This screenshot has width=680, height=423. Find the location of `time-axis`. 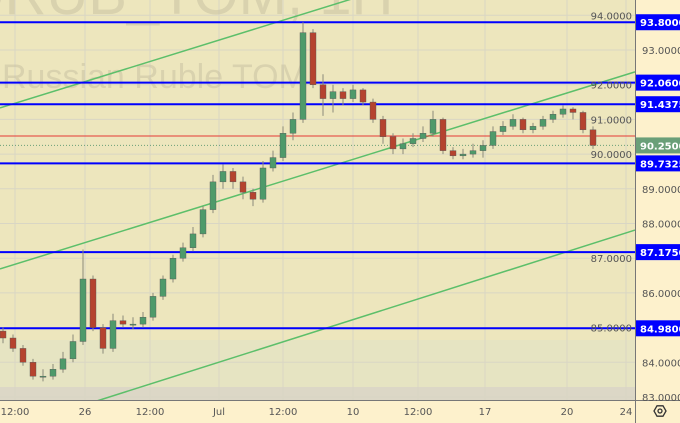

time-axis is located at coordinates (340, 411).